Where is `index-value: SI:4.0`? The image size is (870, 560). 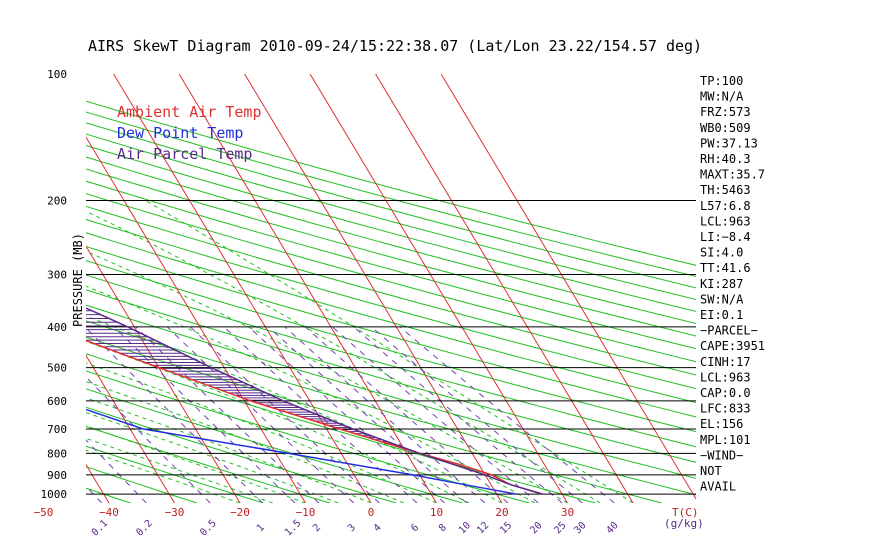
index-value: SI:4.0 is located at coordinates (721, 253).